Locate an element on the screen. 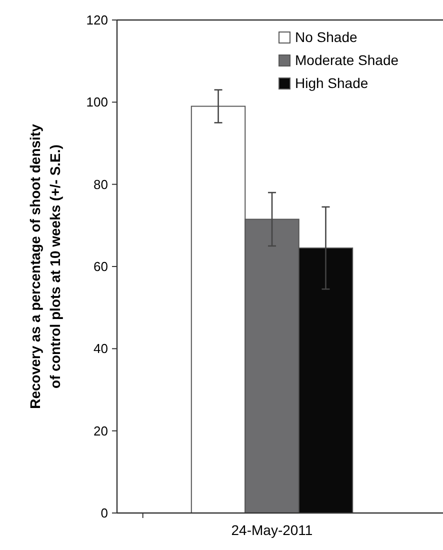  y-tick-label: 40 is located at coordinates (101, 348).